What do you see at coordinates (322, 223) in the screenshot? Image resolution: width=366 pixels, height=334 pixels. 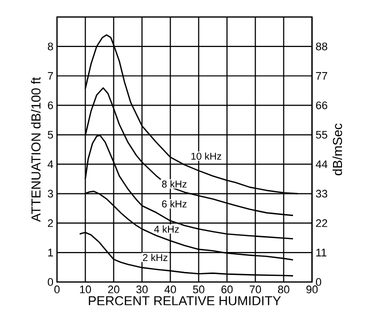 I see `y2-tick-label: 22` at bounding box center [322, 223].